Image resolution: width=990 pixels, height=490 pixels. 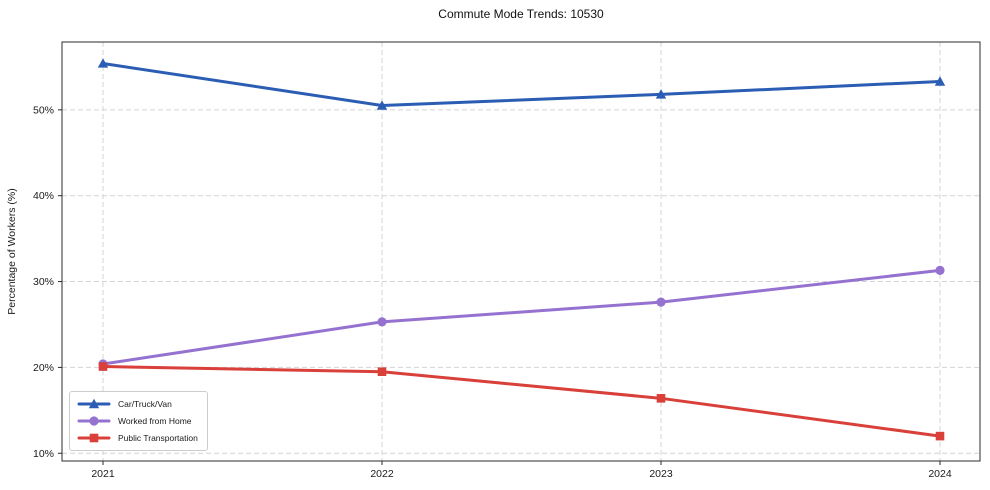 I want to click on y-axis-label: Percentage of Workers (%), so click(x=12, y=251).